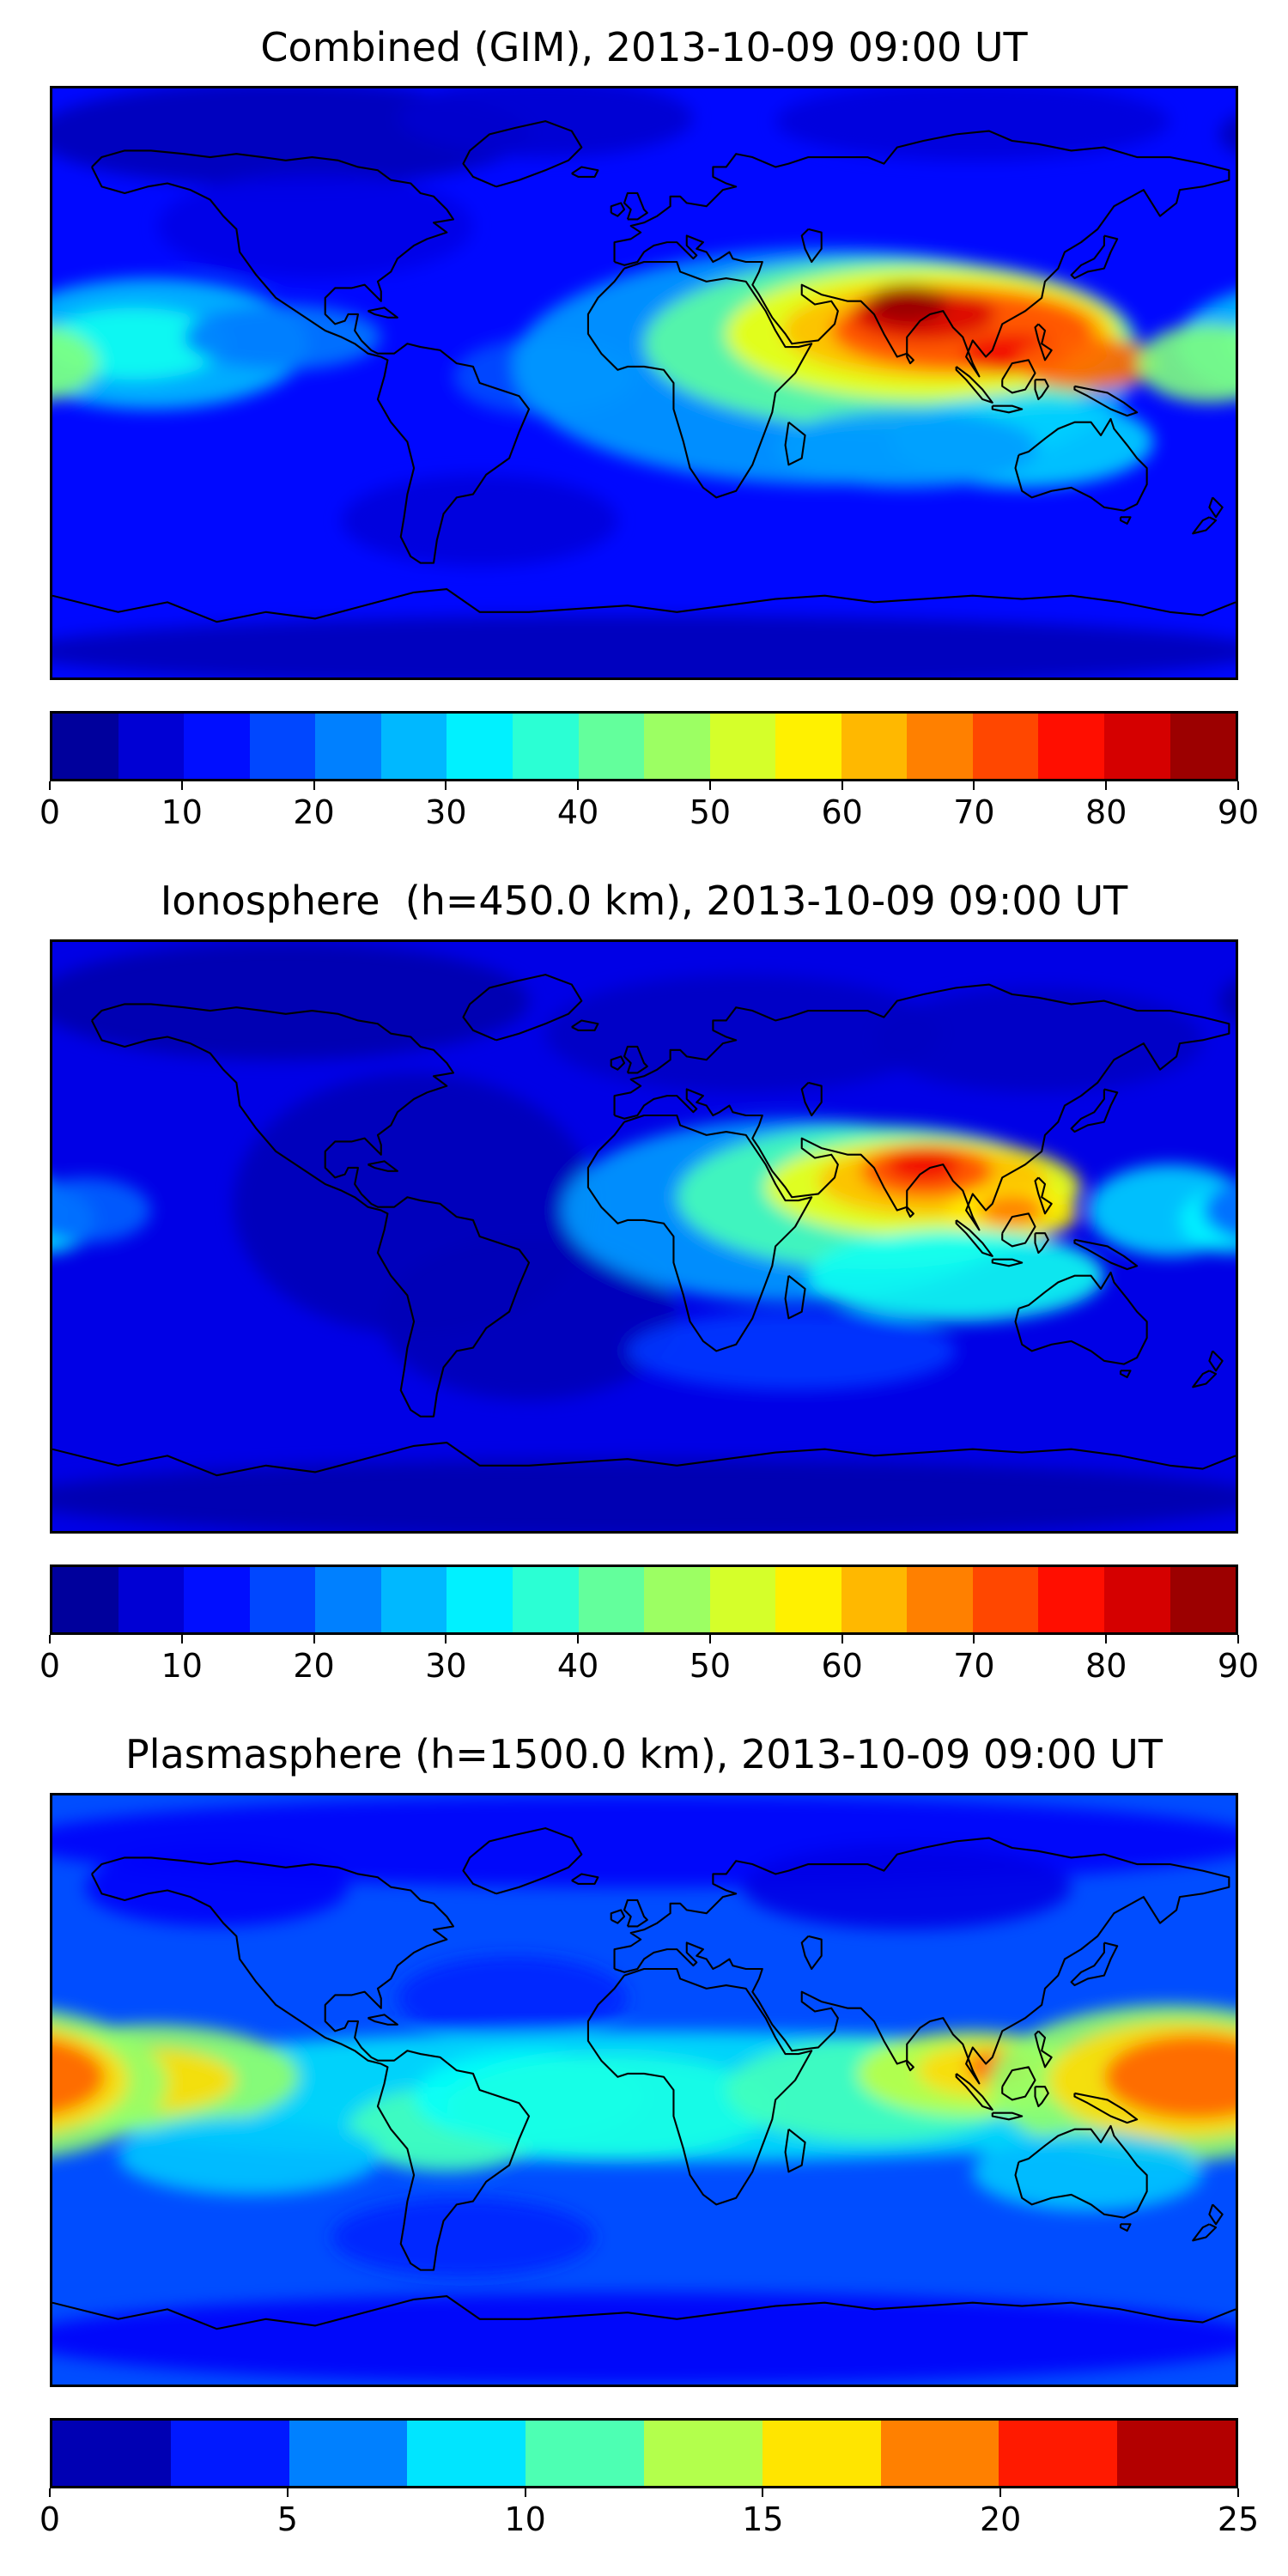 Image resolution: width=1288 pixels, height=2576 pixels. What do you see at coordinates (974, 812) in the screenshot?
I see `colorbar-tick-label: 70` at bounding box center [974, 812].